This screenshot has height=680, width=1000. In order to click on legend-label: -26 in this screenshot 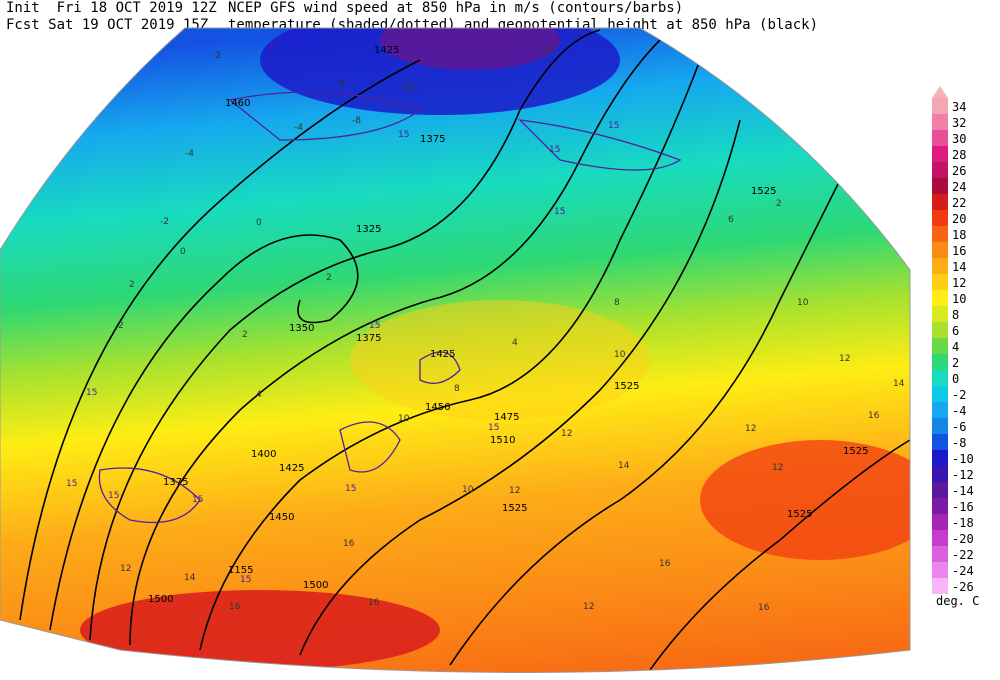, I will do `click(963, 587)`.